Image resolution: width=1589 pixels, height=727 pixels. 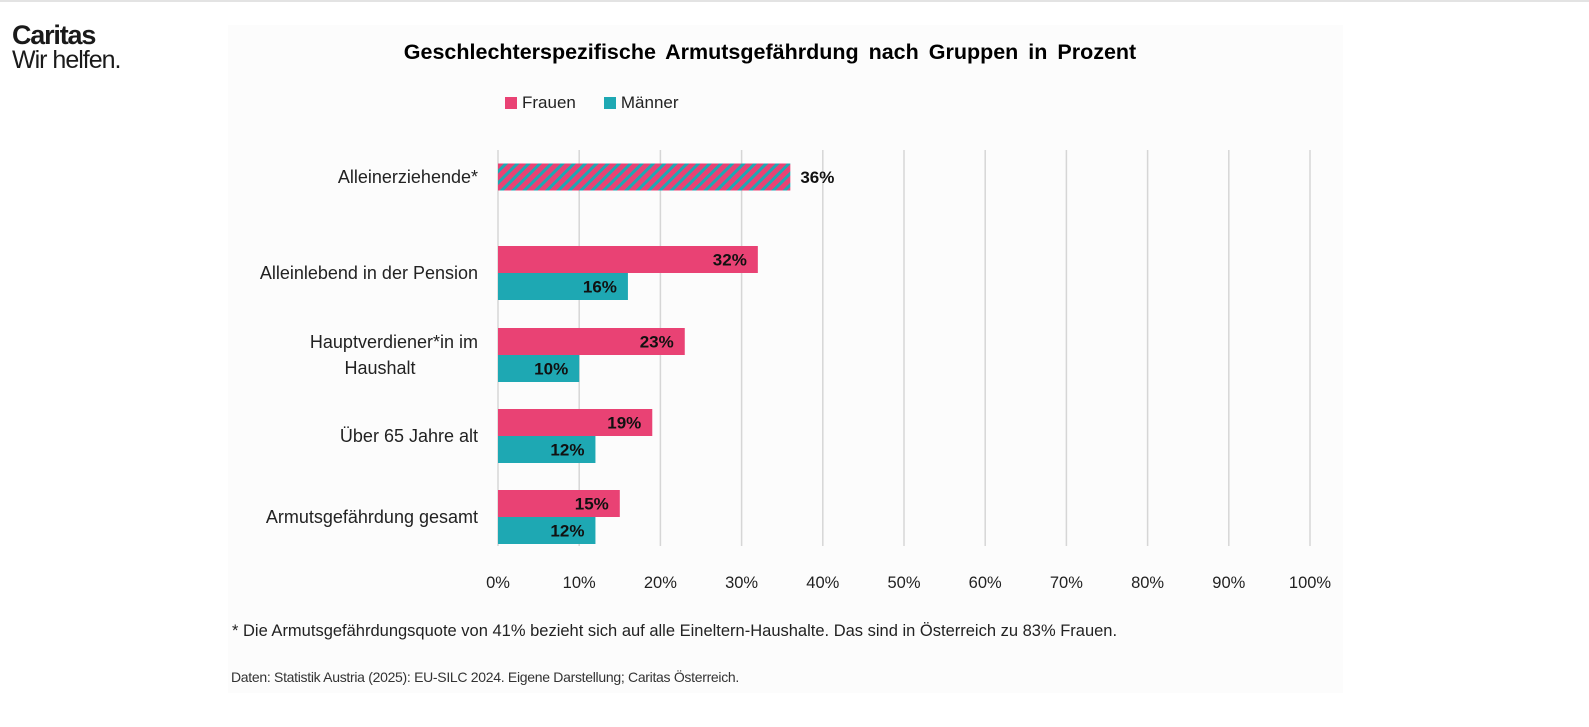 What do you see at coordinates (600, 287) in the screenshot?
I see `data-label: 16%` at bounding box center [600, 287].